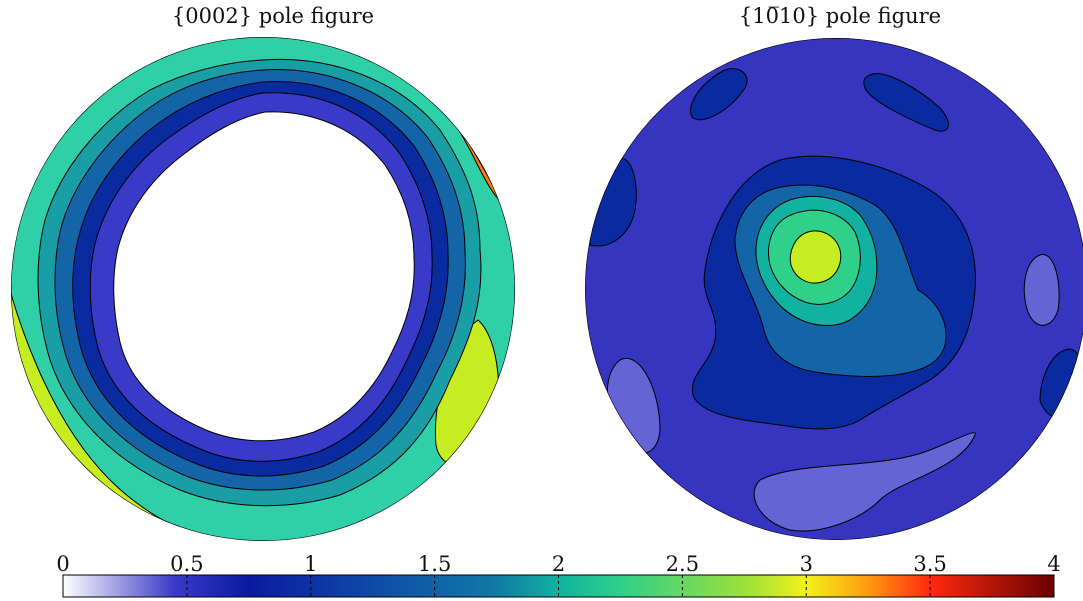  I want to click on colorbar-tick-label: 3, so click(806, 564).